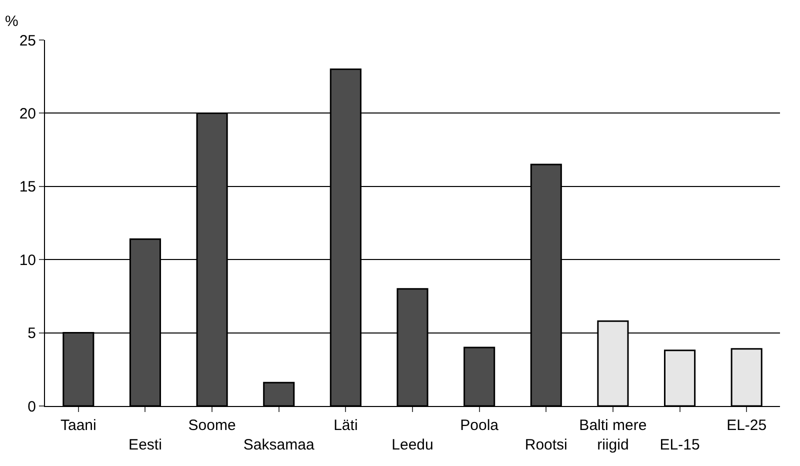  I want to click on y-tick-label: 10, so click(27, 260).